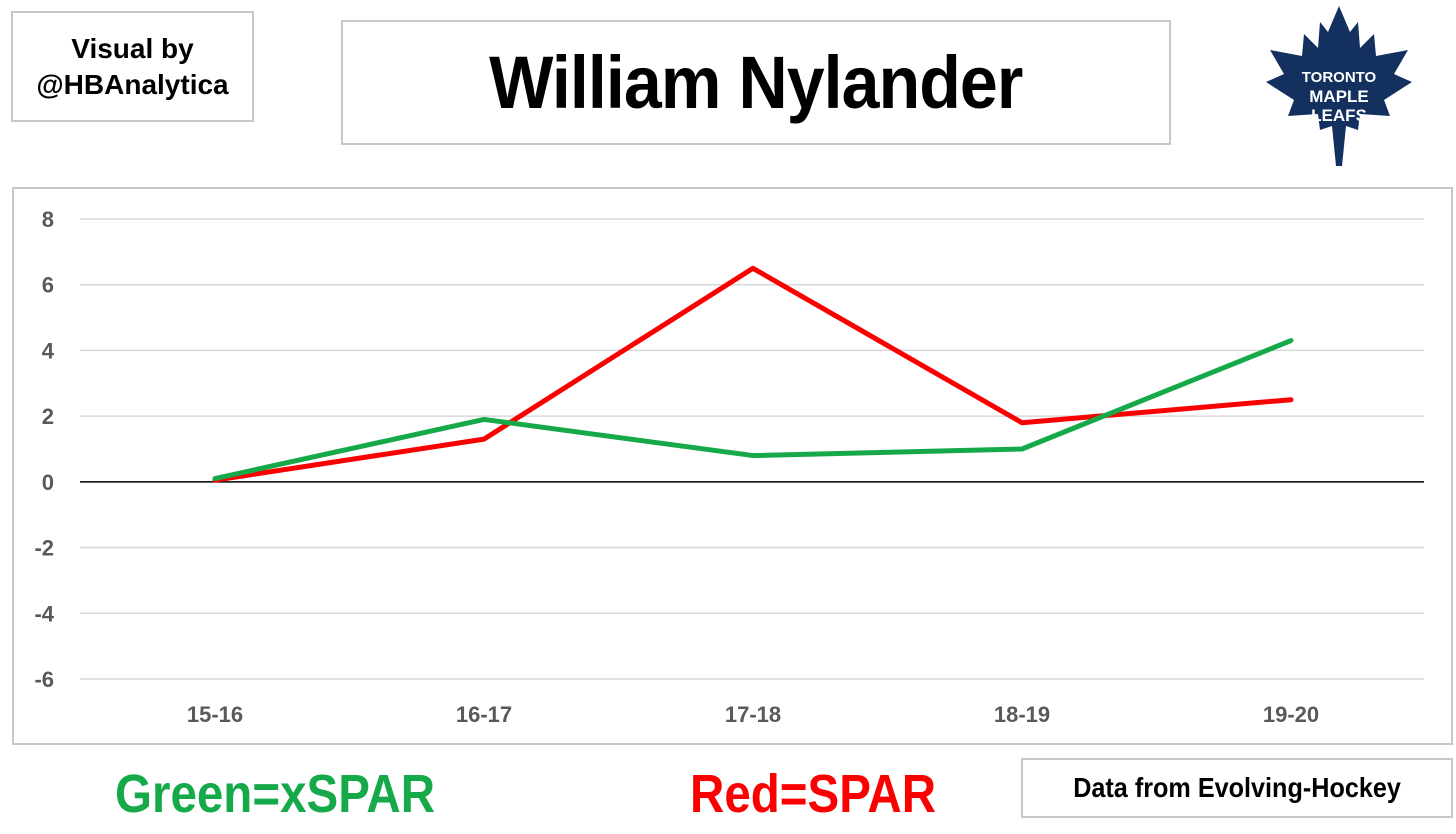 This screenshot has height=834, width=1456. Describe the element at coordinates (1022, 714) in the screenshot. I see `x-tick-label: 18-19` at that location.